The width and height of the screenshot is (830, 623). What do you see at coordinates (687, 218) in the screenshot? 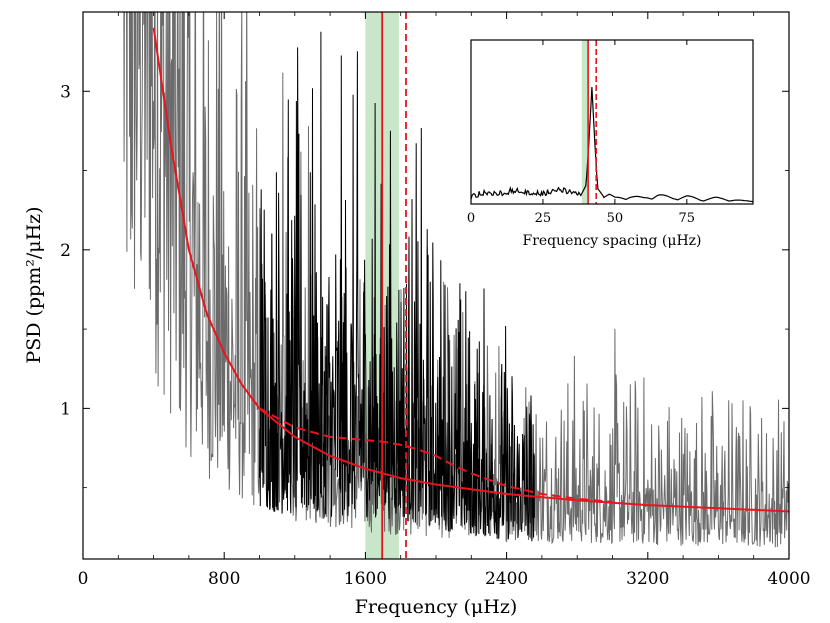
I see `inset-x-tick-label: 75` at bounding box center [687, 218].